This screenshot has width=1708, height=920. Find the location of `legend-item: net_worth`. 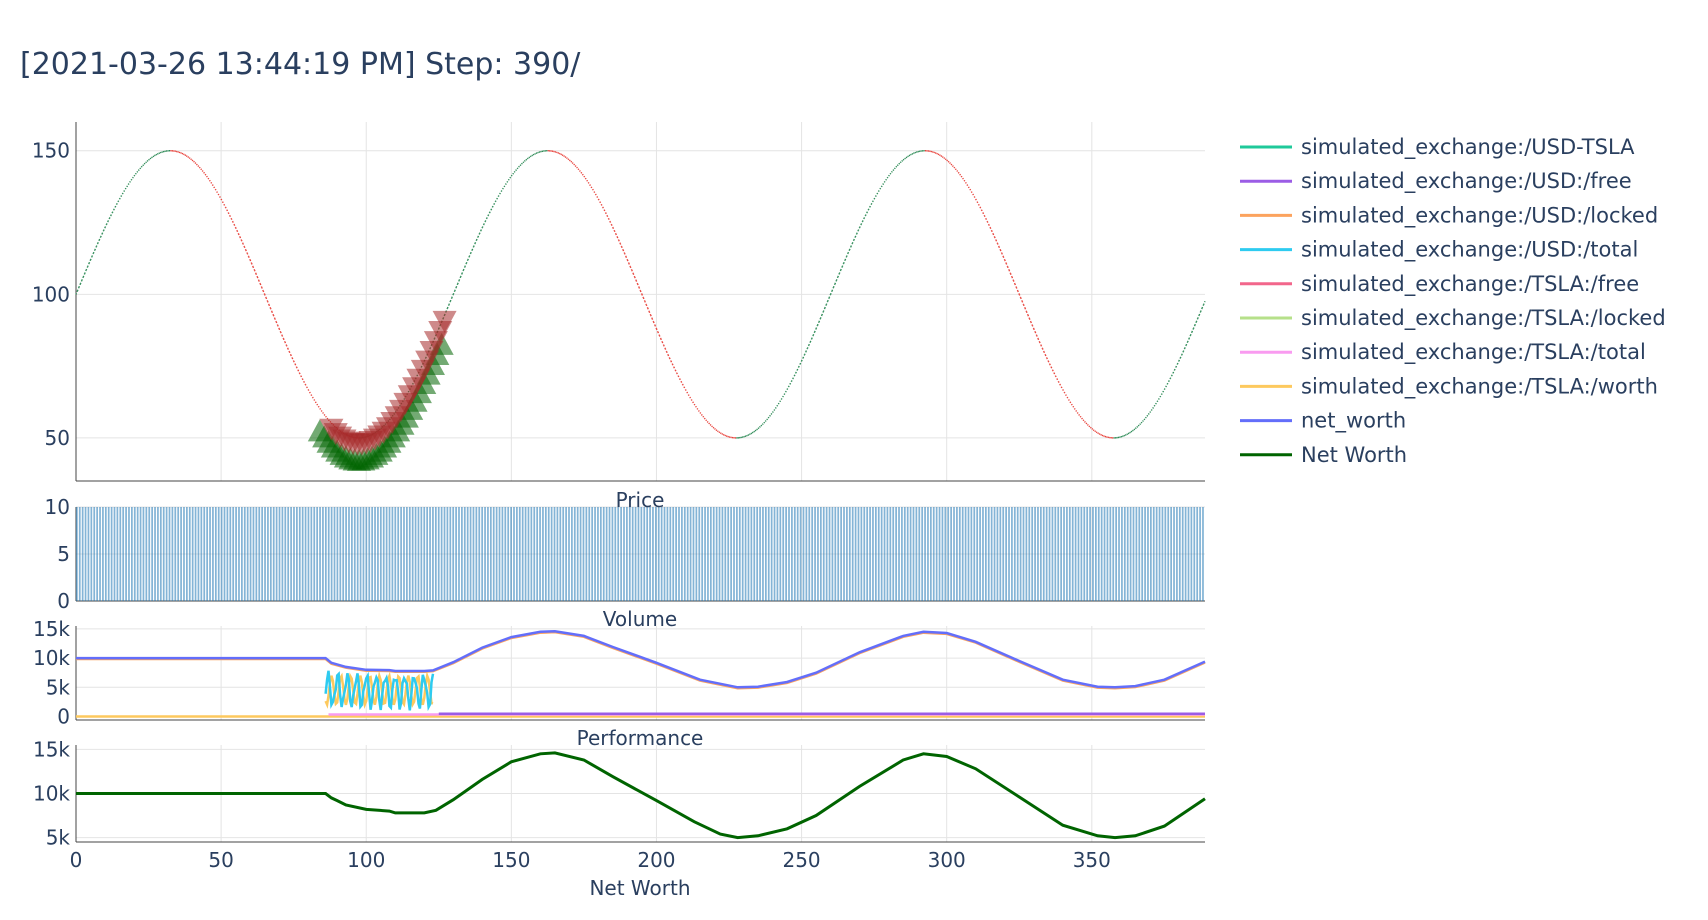

legend-item: net_worth is located at coordinates (1323, 421).